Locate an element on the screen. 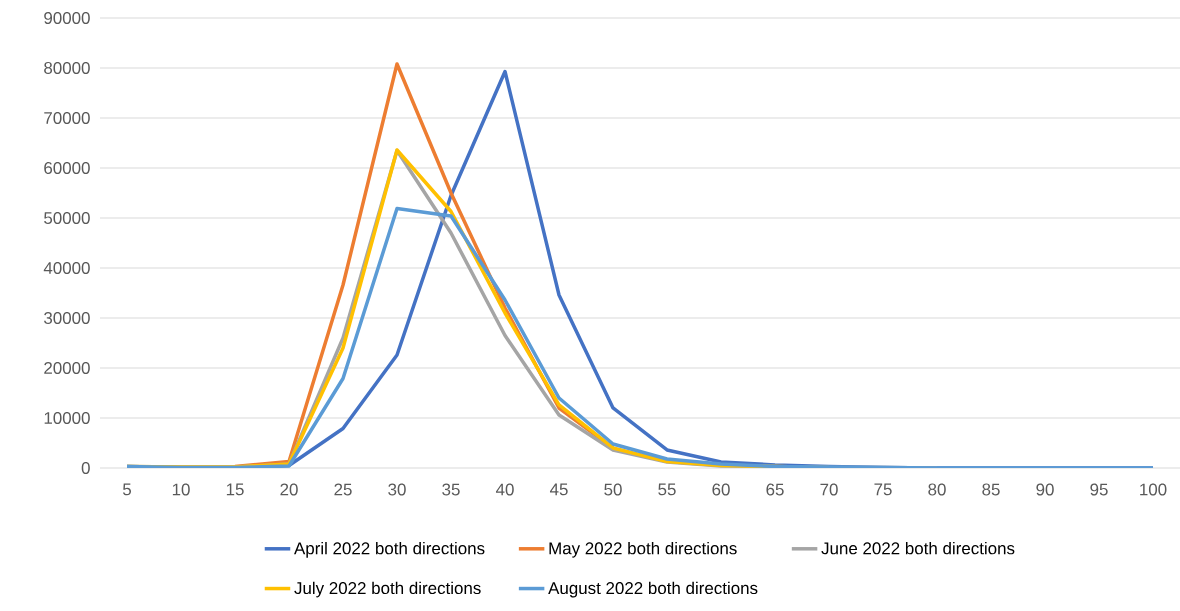  x-tick-label: 5 is located at coordinates (126, 489).